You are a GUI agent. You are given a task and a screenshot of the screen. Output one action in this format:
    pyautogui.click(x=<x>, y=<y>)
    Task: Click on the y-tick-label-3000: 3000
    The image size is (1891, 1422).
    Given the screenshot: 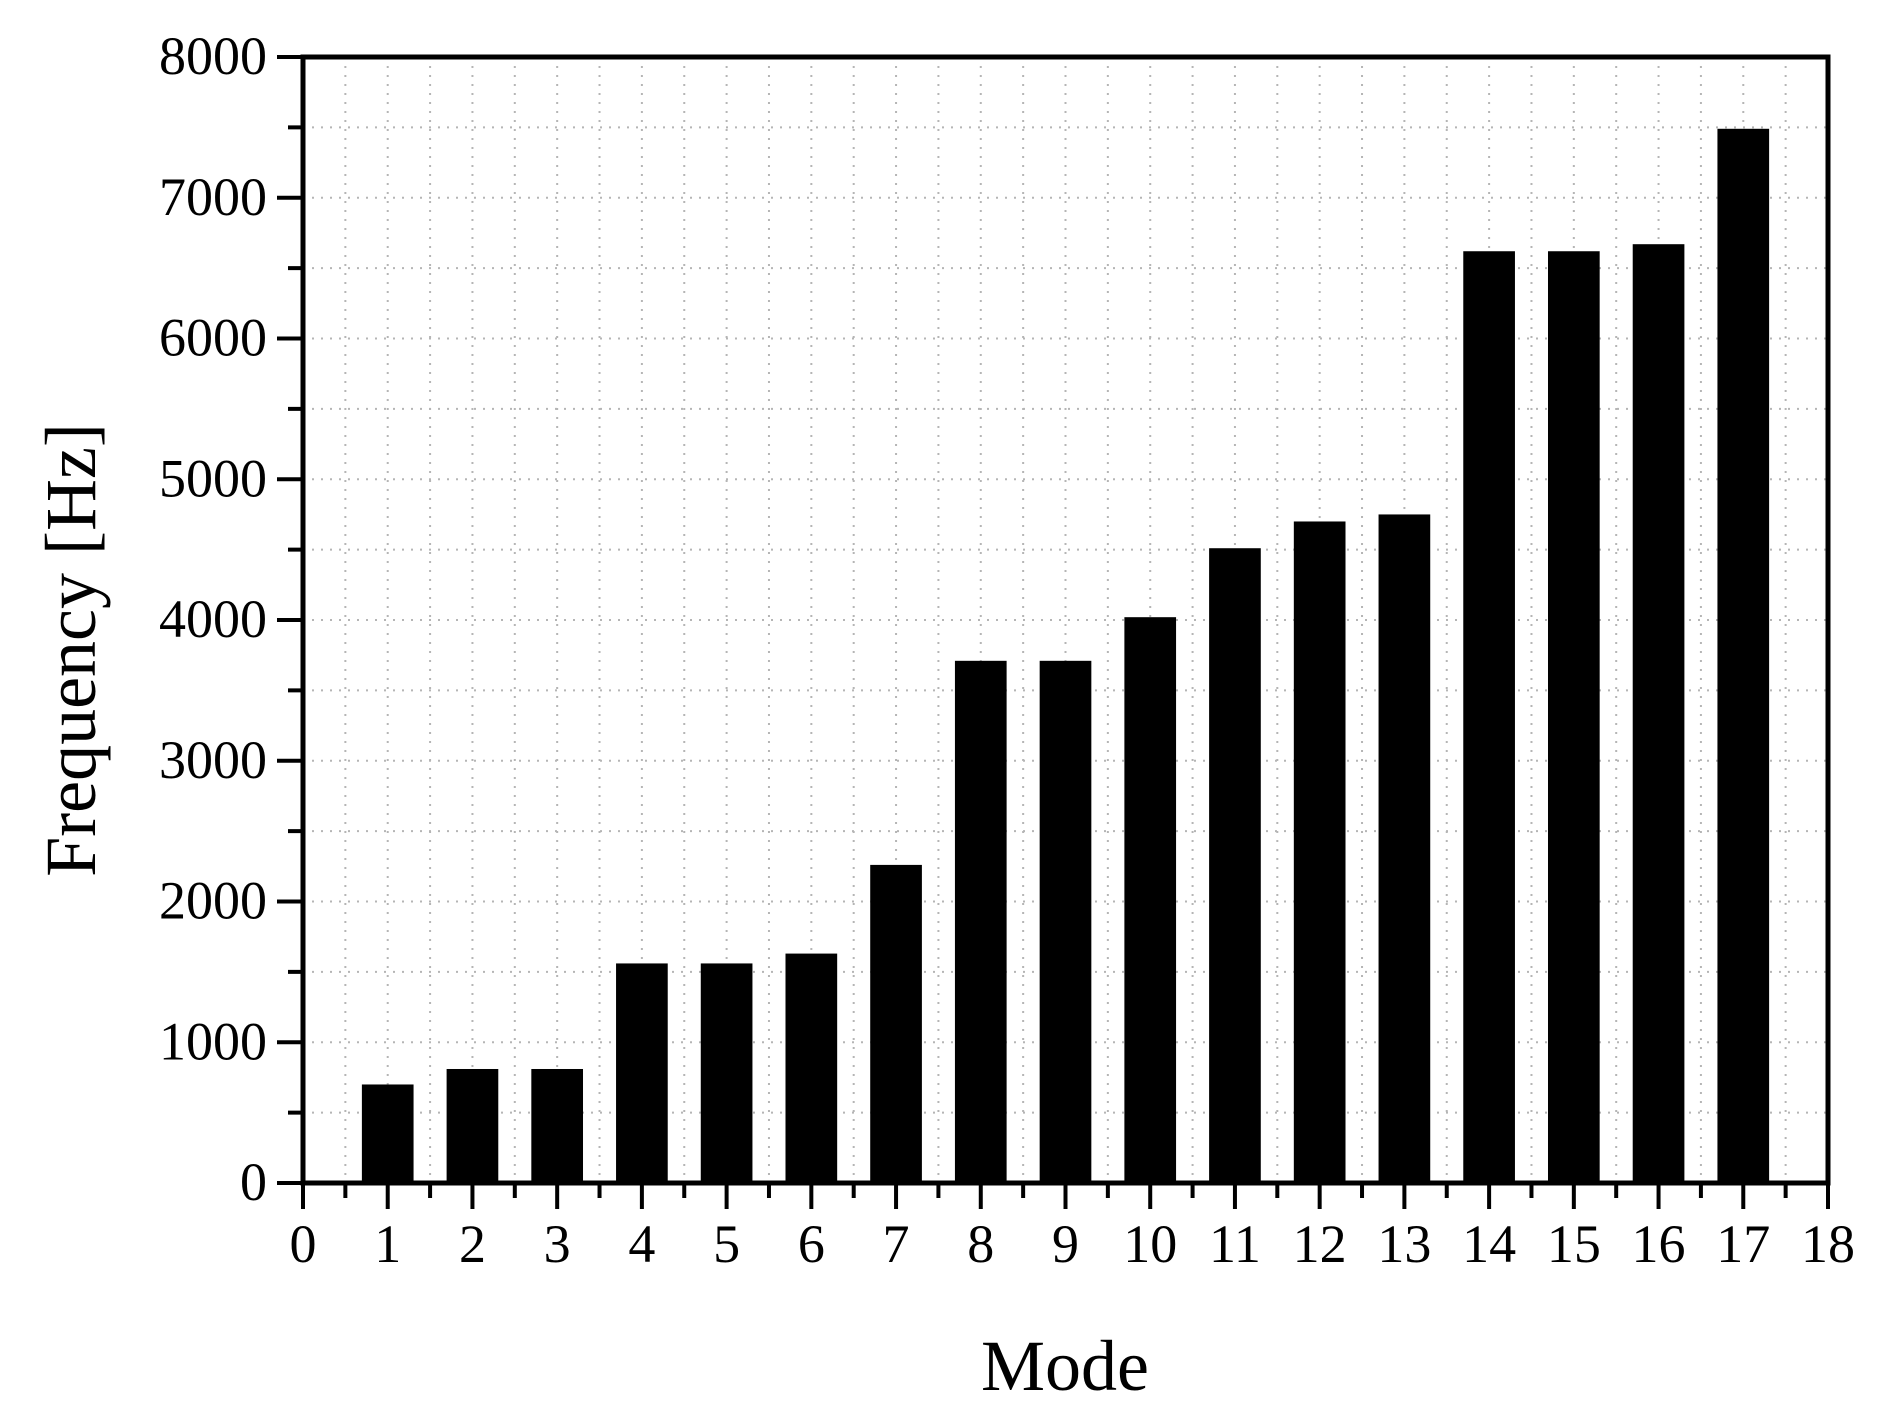 What is the action you would take?
    pyautogui.click(x=213, y=760)
    